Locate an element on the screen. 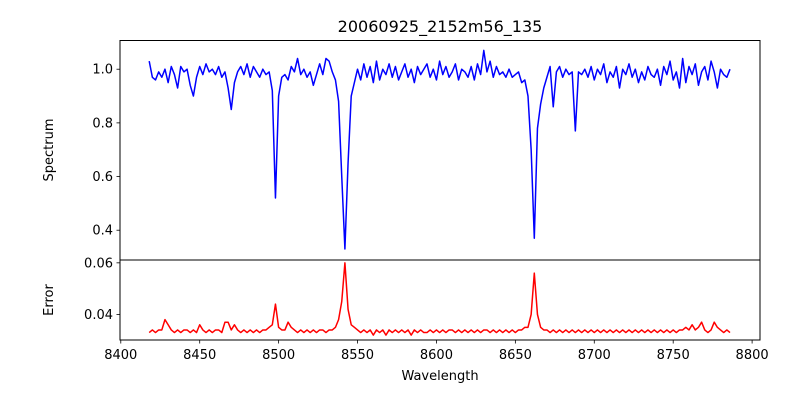 This screenshot has width=800, height=404. x-tick-label: 8800 is located at coordinates (752, 355).